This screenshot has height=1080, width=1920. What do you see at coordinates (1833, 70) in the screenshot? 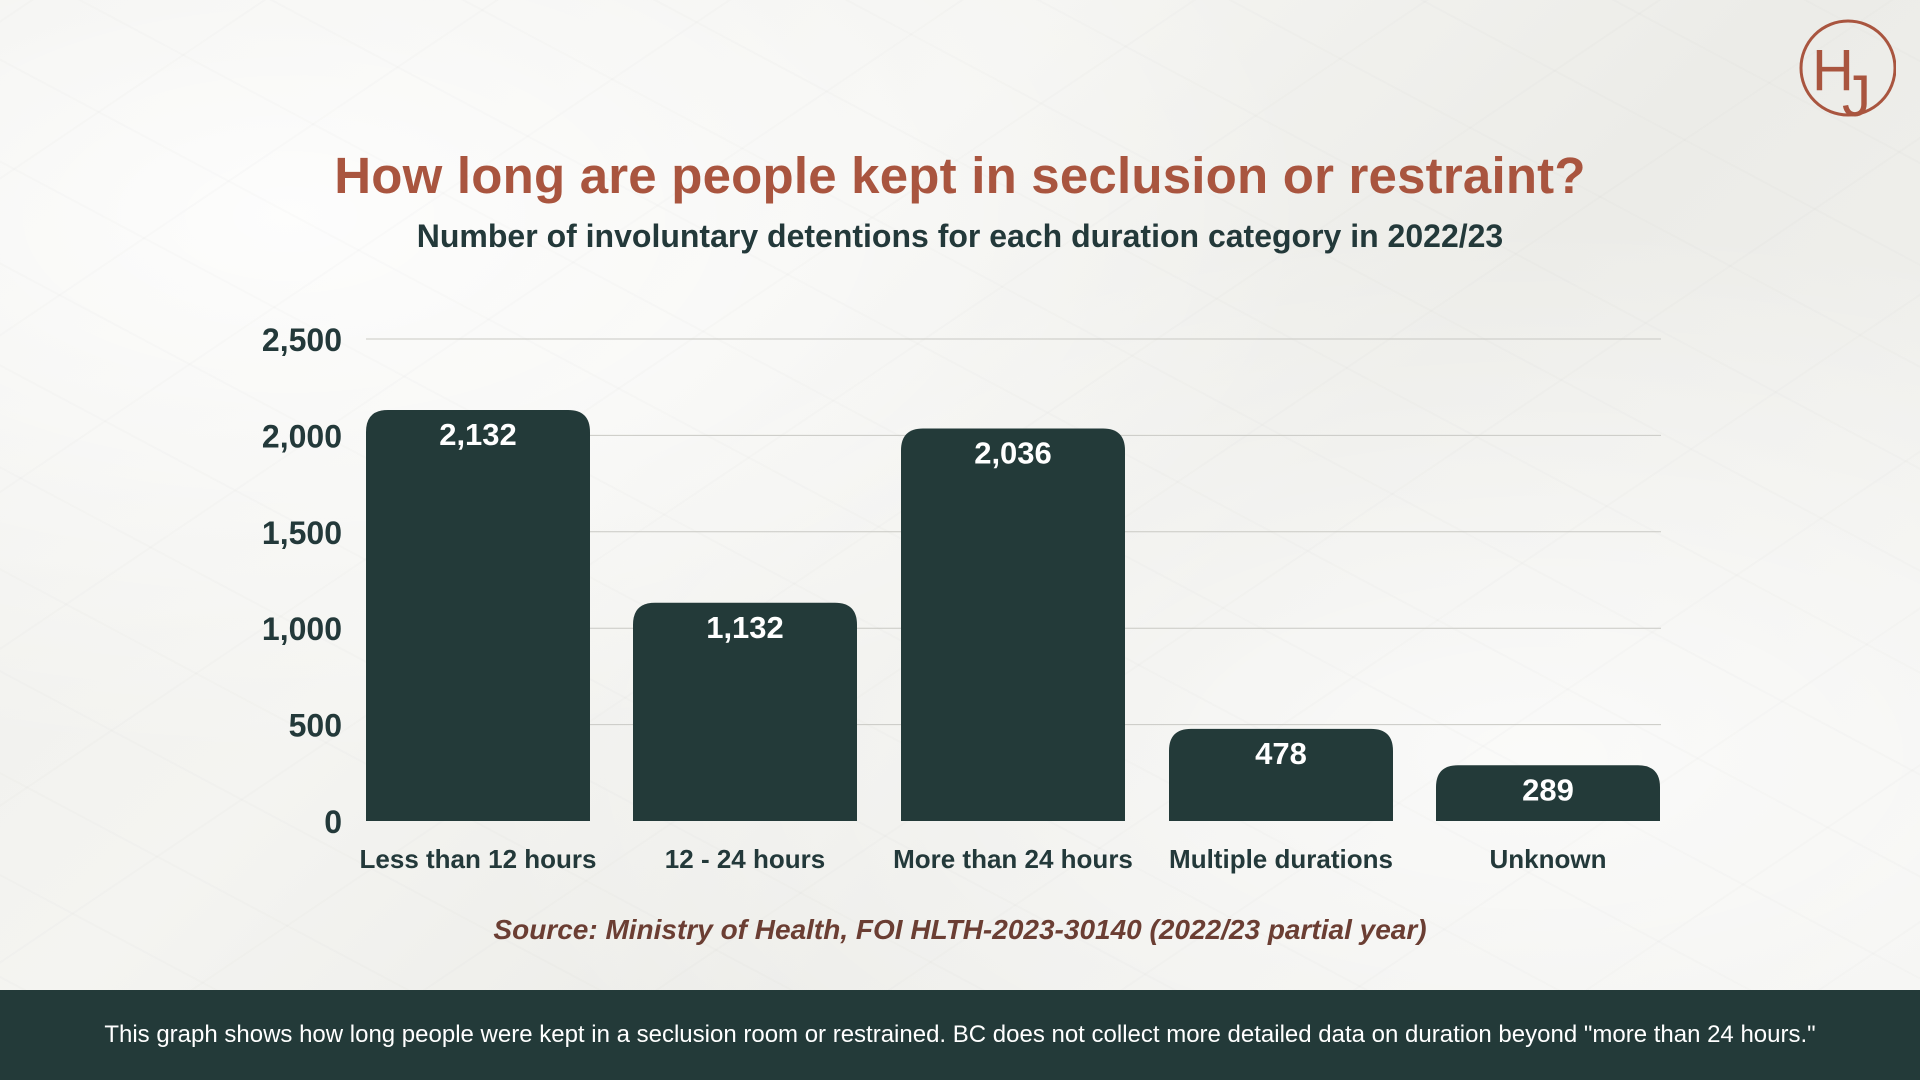
I see `logo-letter-h: H` at bounding box center [1833, 70].